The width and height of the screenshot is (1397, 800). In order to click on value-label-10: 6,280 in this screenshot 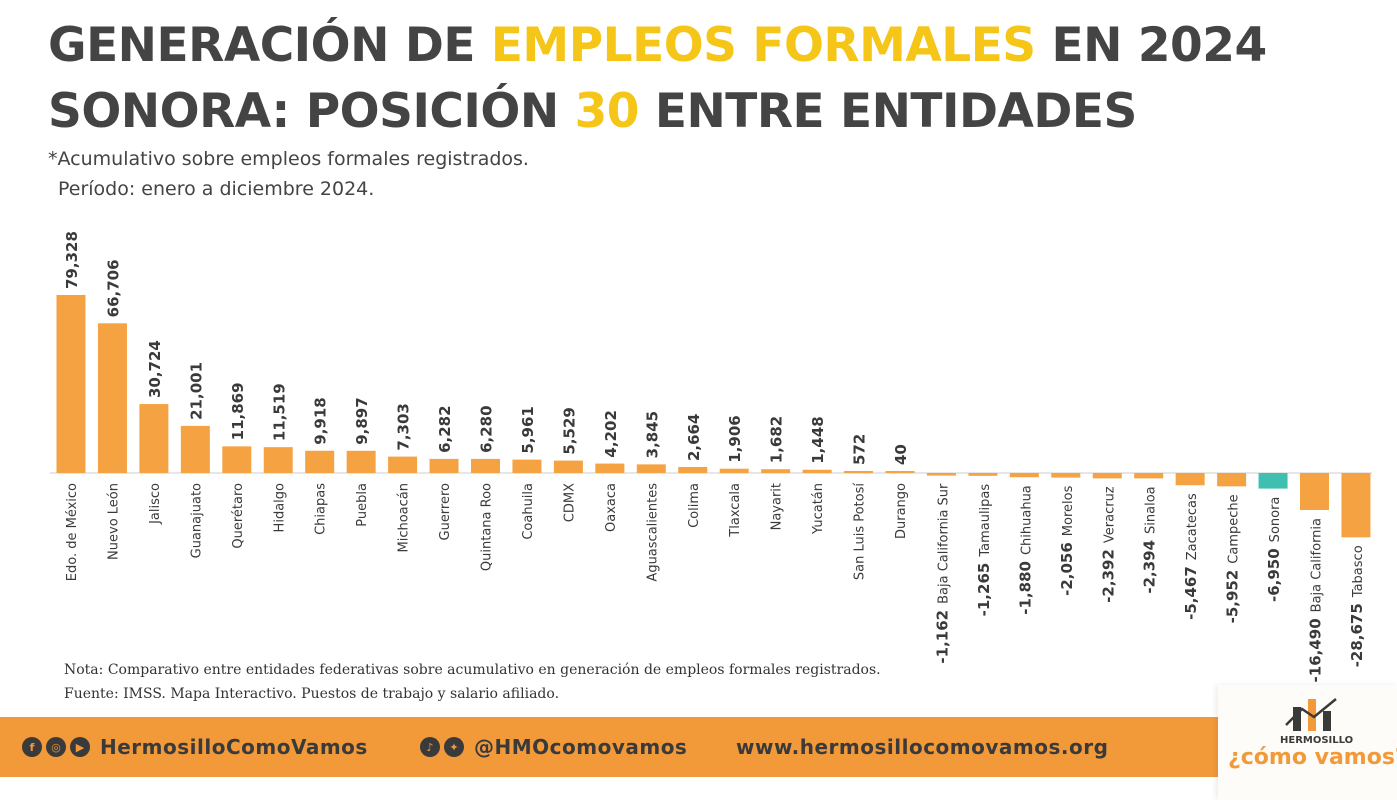, I will do `click(487, 428)`.